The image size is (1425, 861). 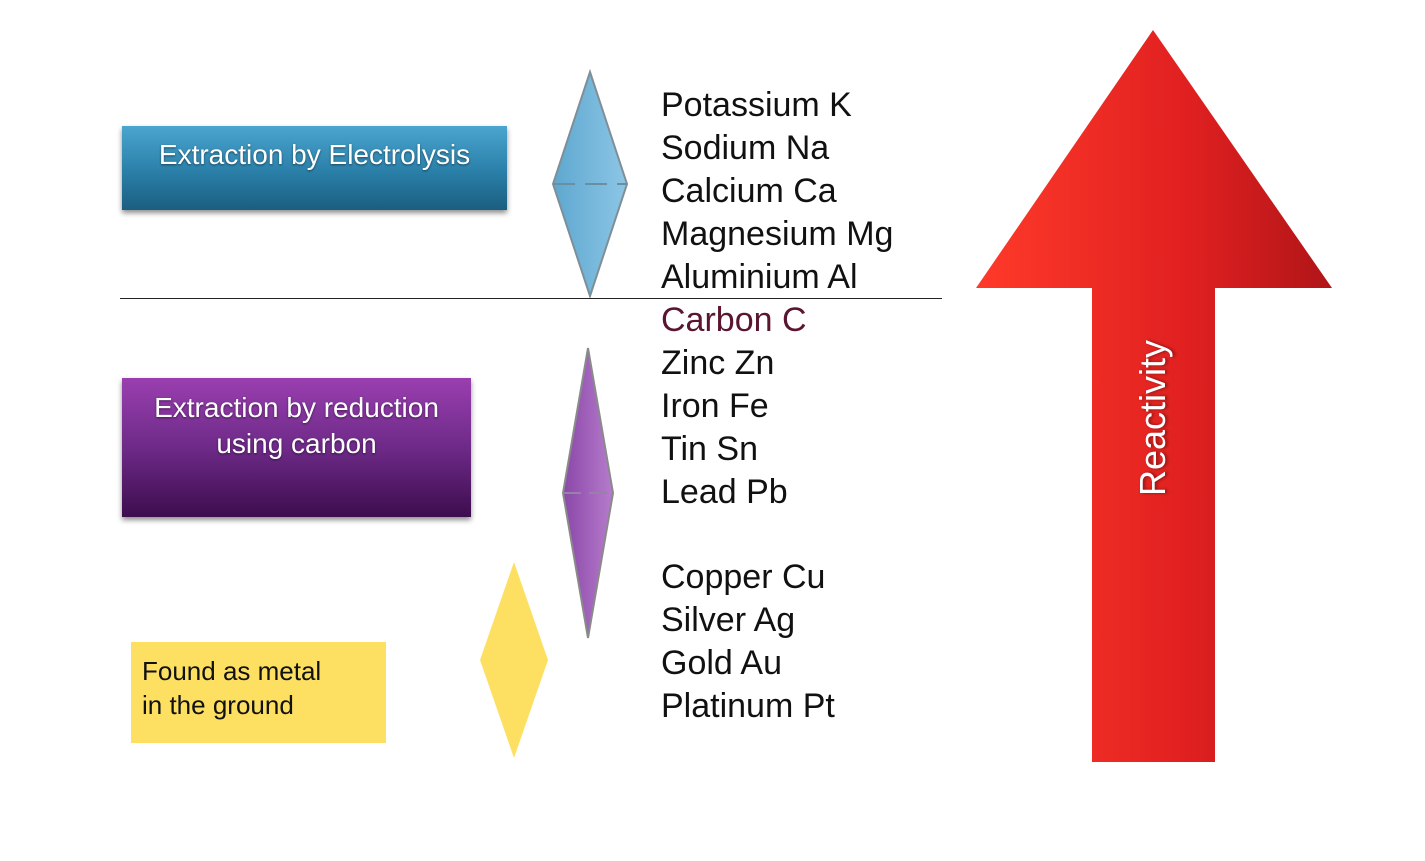 What do you see at coordinates (710, 449) in the screenshot?
I see `series-item-tin: Tin Sn` at bounding box center [710, 449].